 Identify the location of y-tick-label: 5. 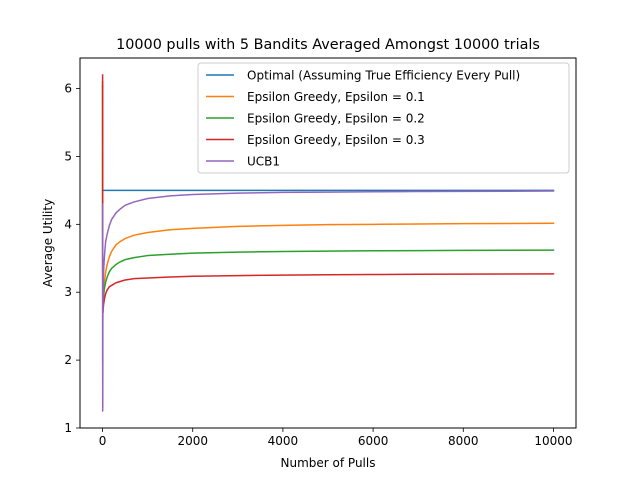
(68, 156).